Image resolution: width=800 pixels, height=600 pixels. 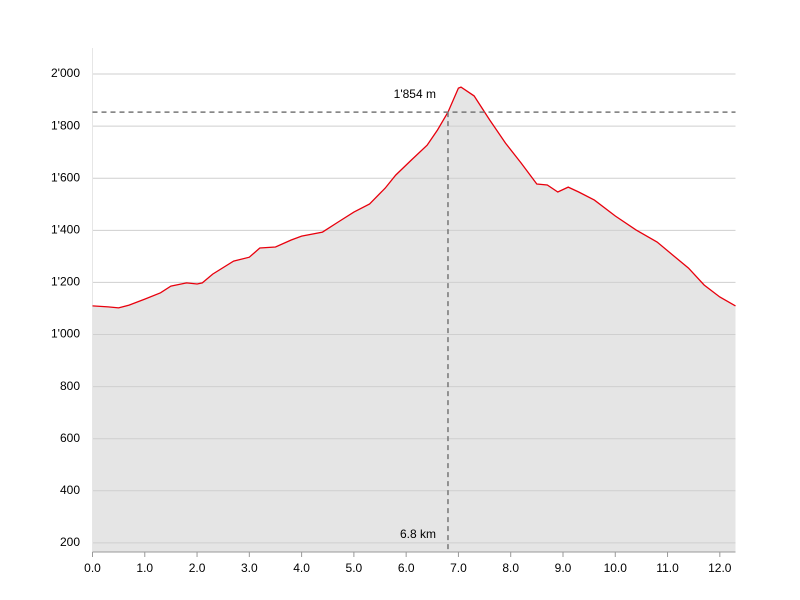 I want to click on crosshair-y-label: 1'854 m, so click(x=415, y=94).